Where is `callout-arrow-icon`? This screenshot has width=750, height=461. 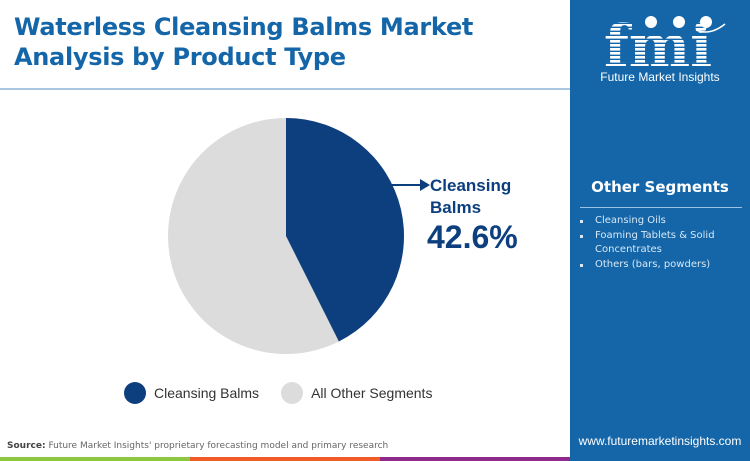 callout-arrow-icon is located at coordinates (411, 185).